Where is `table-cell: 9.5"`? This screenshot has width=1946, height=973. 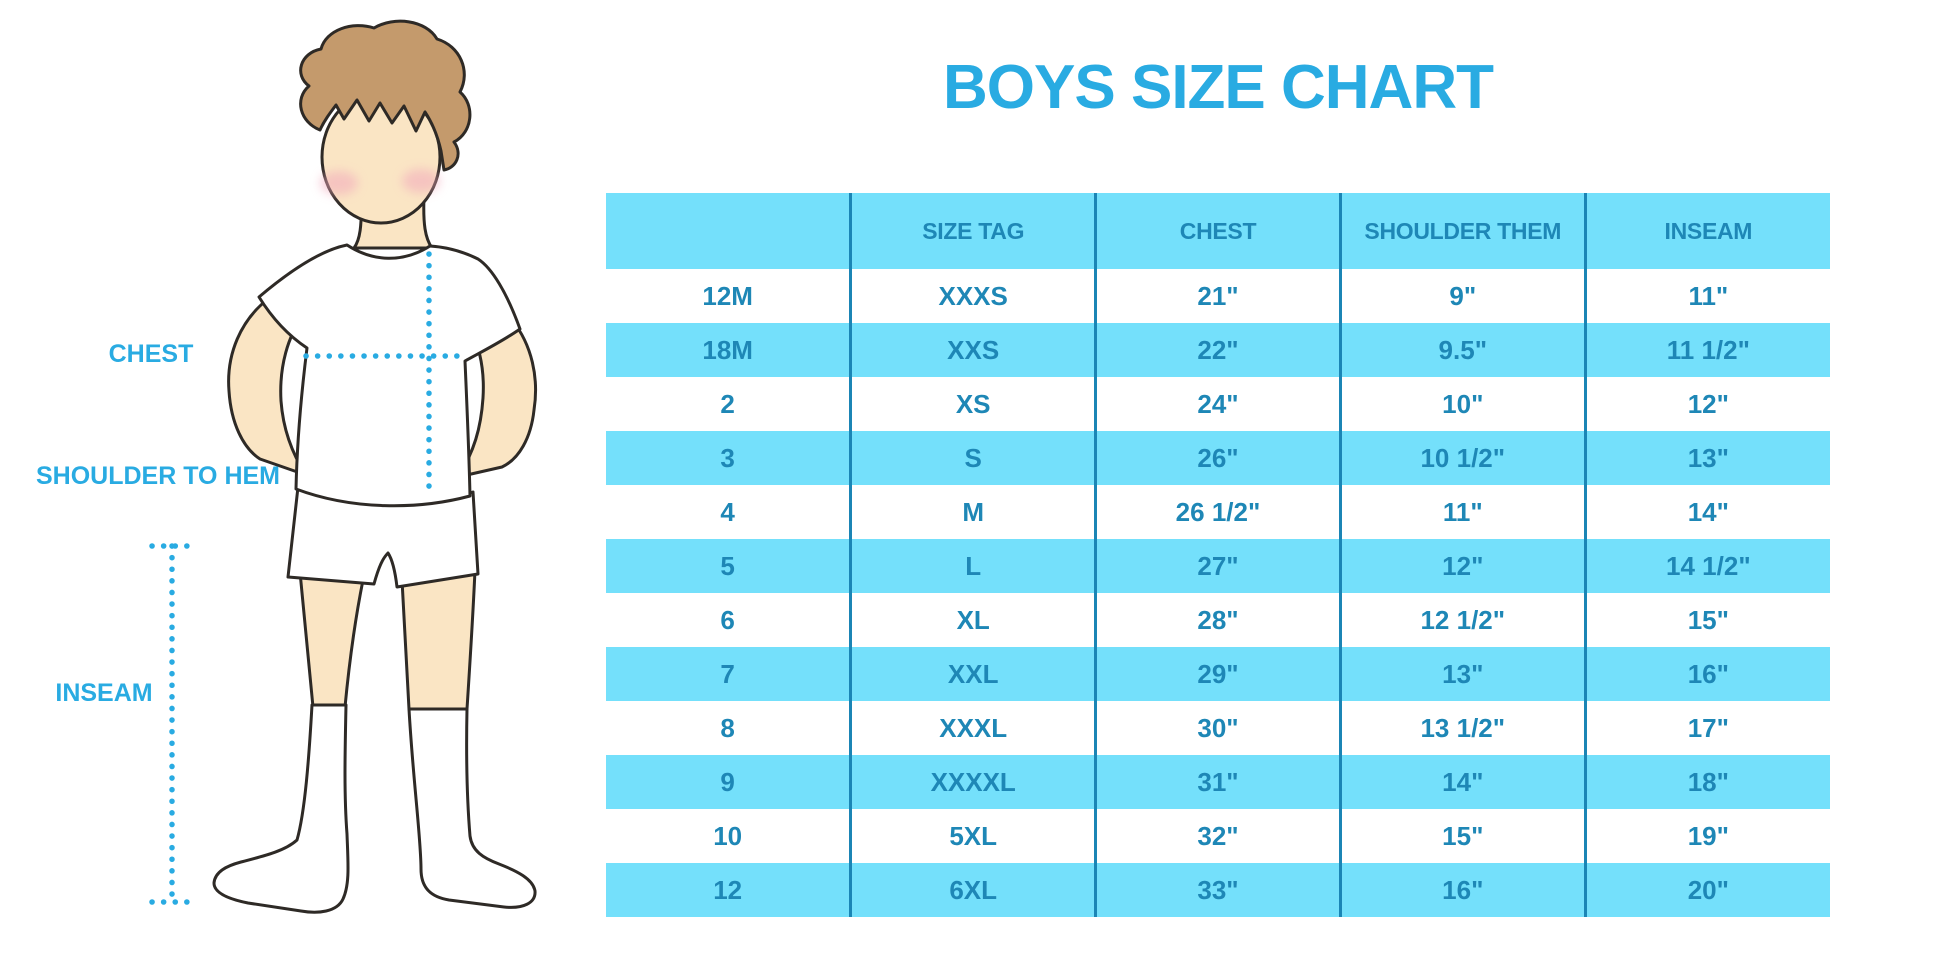
table-cell: 9.5" is located at coordinates (1462, 350).